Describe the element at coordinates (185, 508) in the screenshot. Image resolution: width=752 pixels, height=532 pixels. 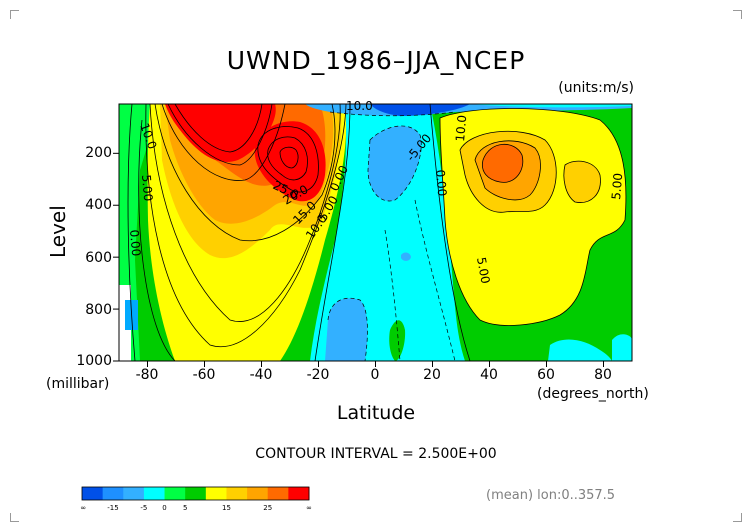
I see `colorbar-tick-label: 5` at that location.